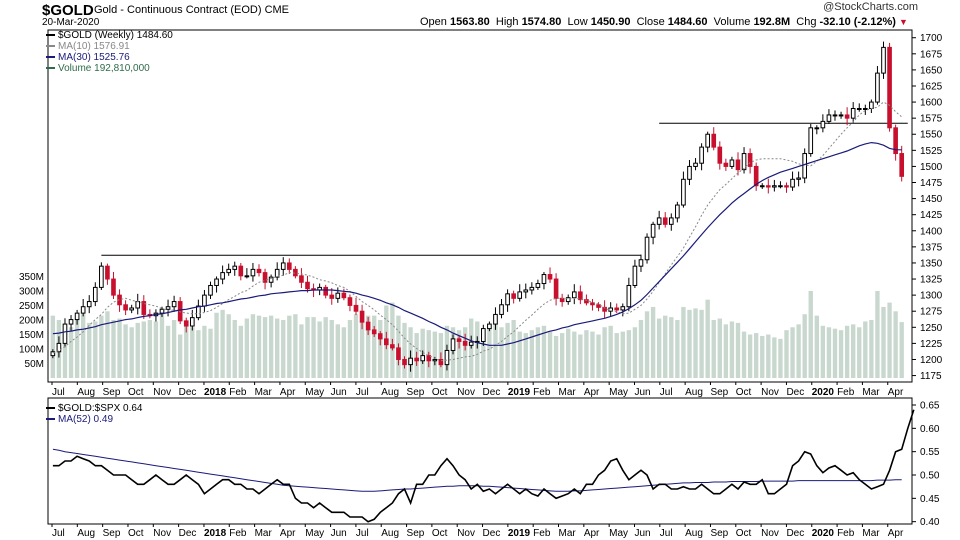 Image resolution: width=960 pixels, height=540 pixels. What do you see at coordinates (931, 328) in the screenshot?
I see `price-tick-label: 1250` at bounding box center [931, 328].